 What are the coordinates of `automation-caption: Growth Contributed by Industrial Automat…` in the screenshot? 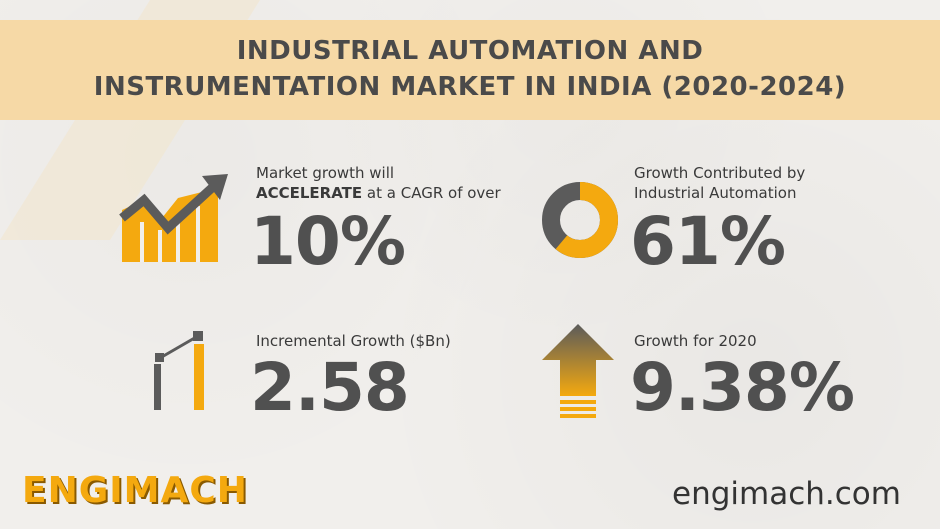 It's located at (719, 183).